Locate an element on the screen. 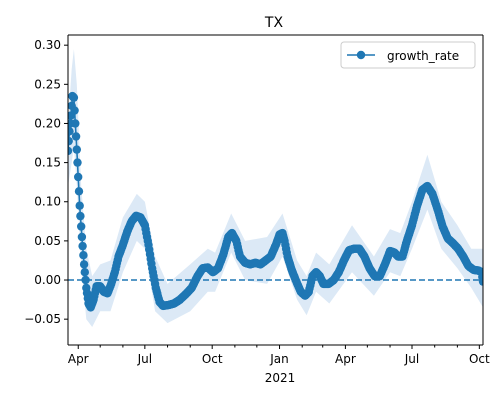 Image resolution: width=500 pixels, height=400 pixels. legend-marker-swatch is located at coordinates (361, 55).